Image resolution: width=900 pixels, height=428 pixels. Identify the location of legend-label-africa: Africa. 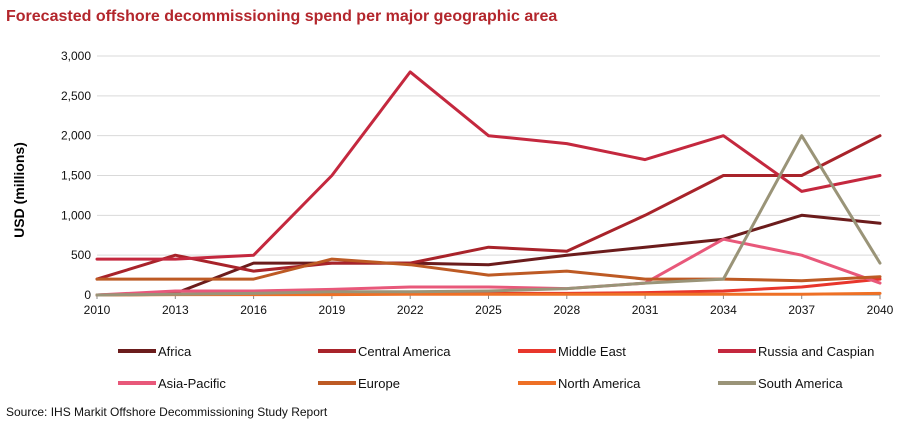
(175, 351).